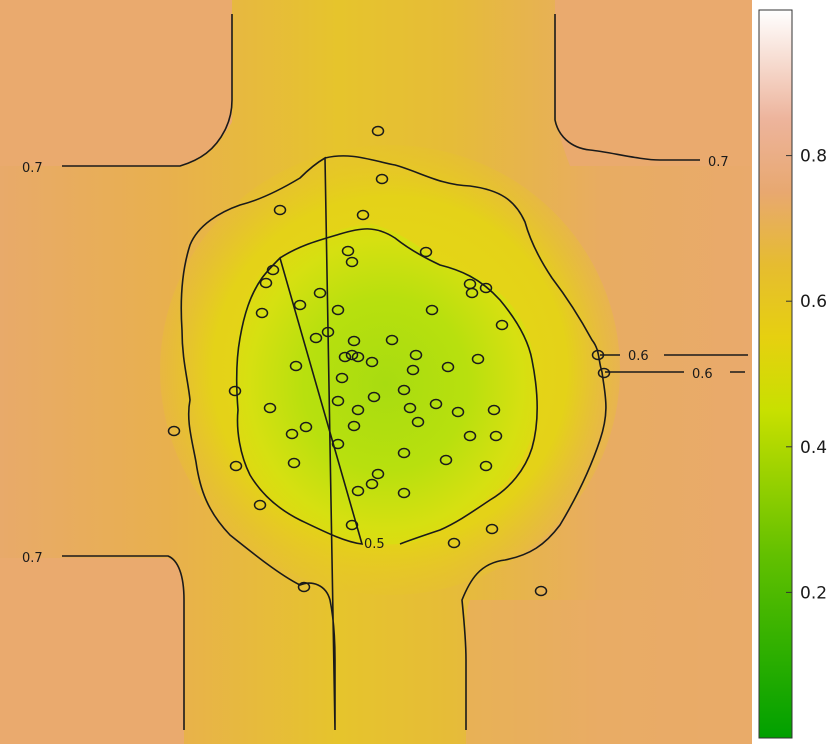 The width and height of the screenshot is (833, 744). What do you see at coordinates (775, 374) in the screenshot?
I see `colorbar` at bounding box center [775, 374].